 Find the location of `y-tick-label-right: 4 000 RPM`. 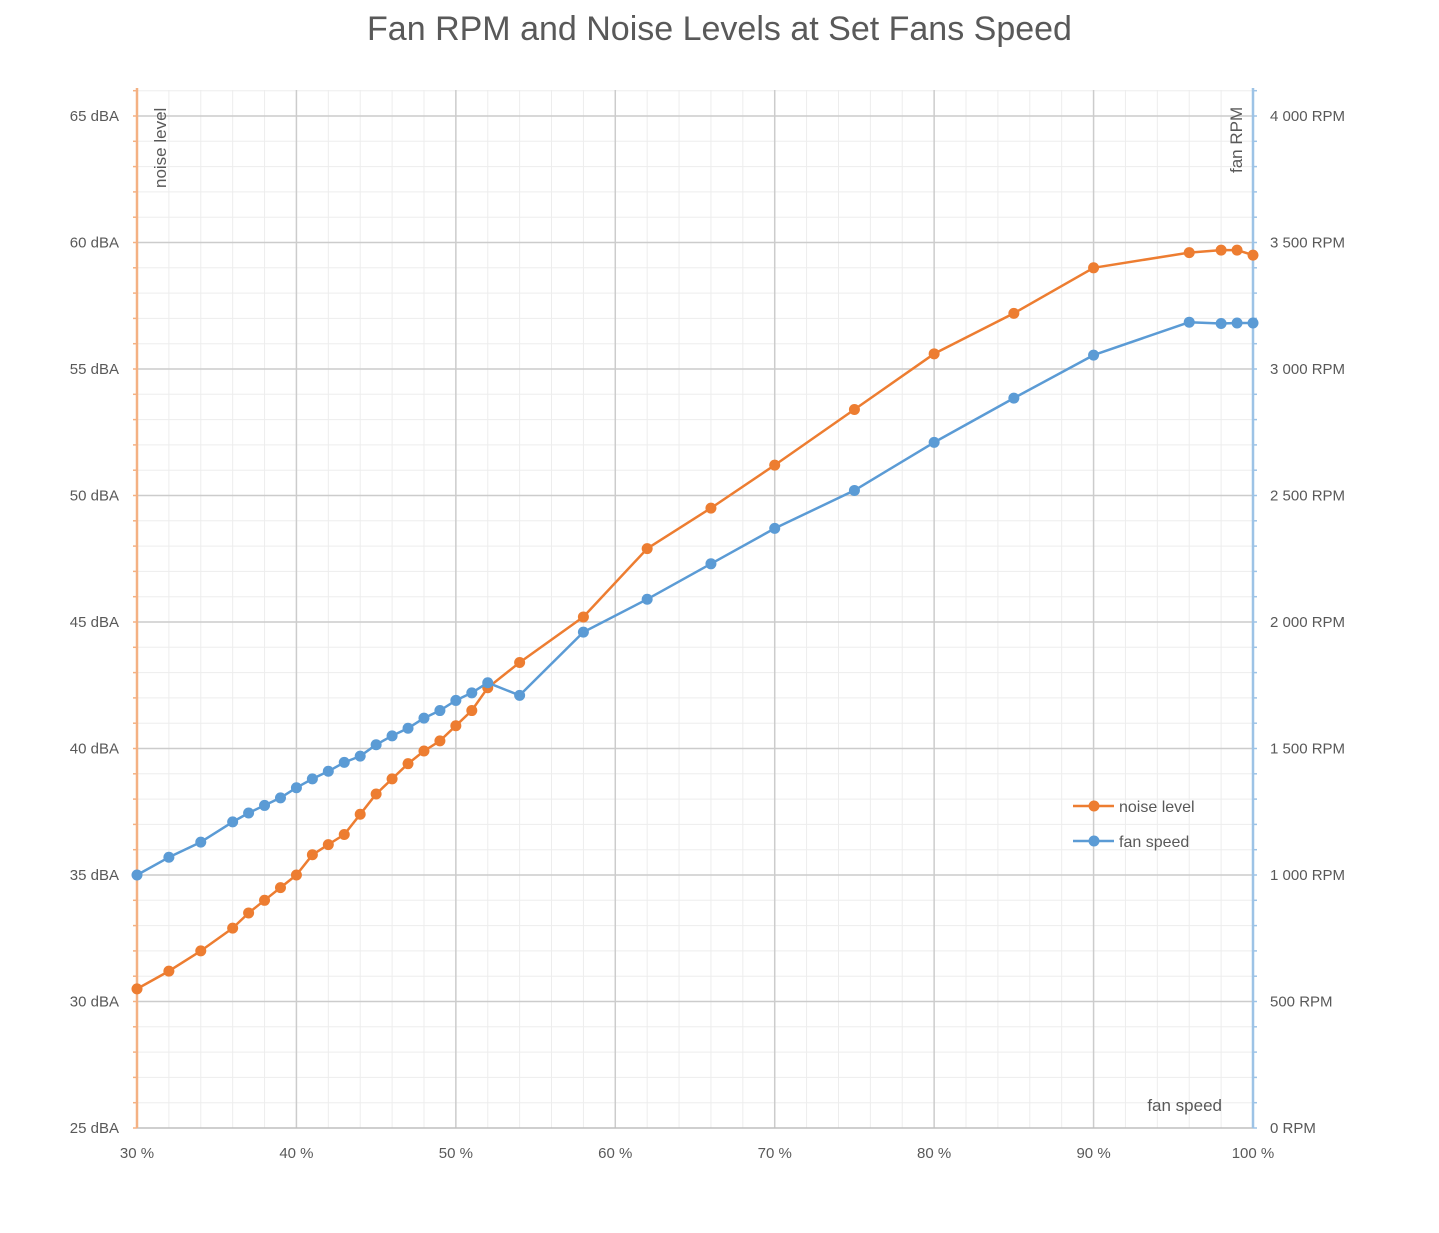

y-tick-label-right: 4 000 RPM is located at coordinates (1307, 116).